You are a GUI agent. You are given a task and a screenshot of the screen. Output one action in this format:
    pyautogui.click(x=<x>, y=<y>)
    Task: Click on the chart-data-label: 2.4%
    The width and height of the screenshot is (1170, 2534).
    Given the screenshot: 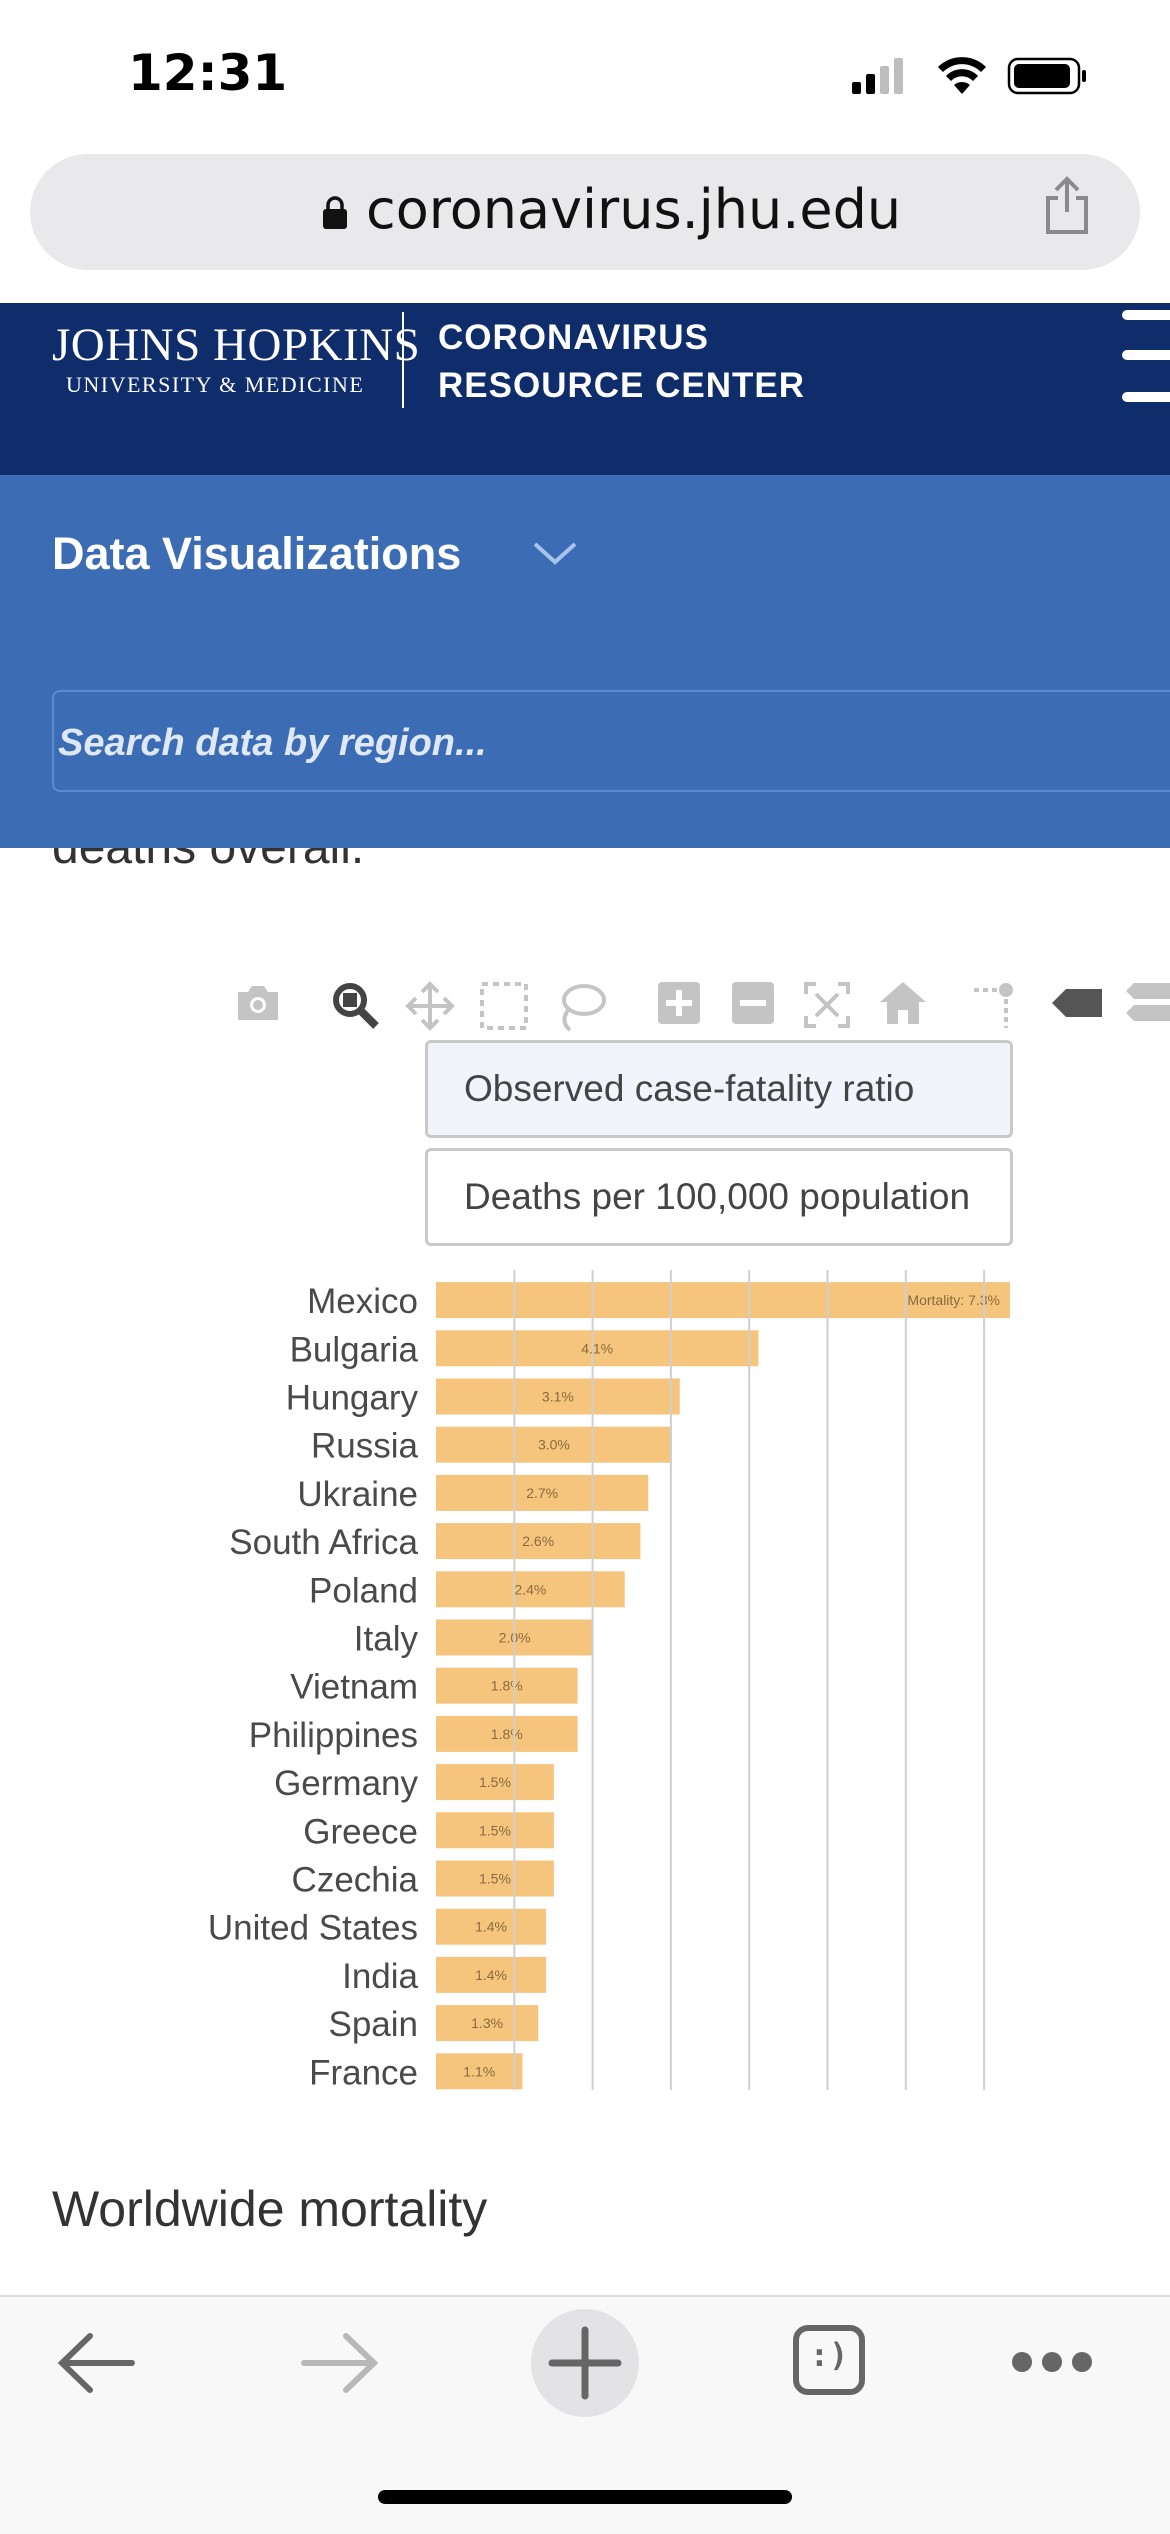 What is the action you would take?
    pyautogui.click(x=530, y=1589)
    